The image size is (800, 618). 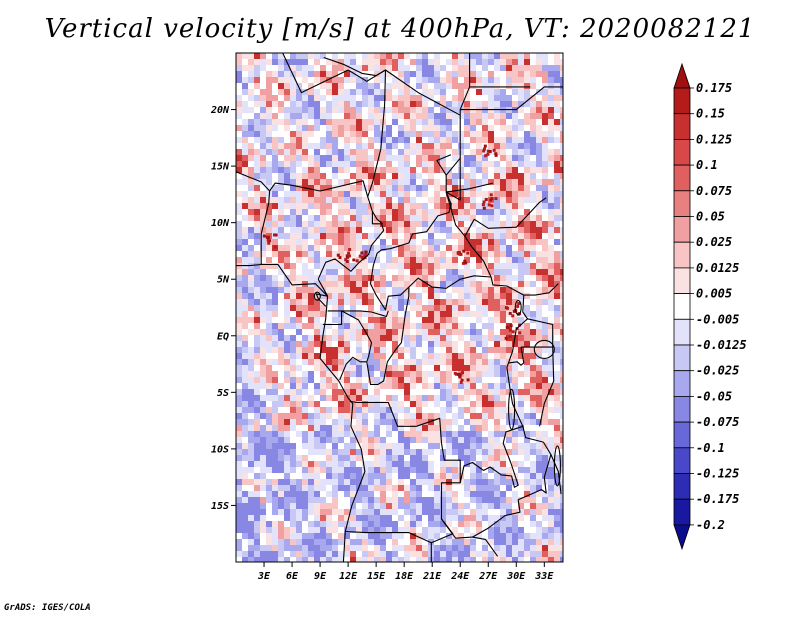 I want to click on colorbar-level-label: -0.005, so click(x=717, y=319).